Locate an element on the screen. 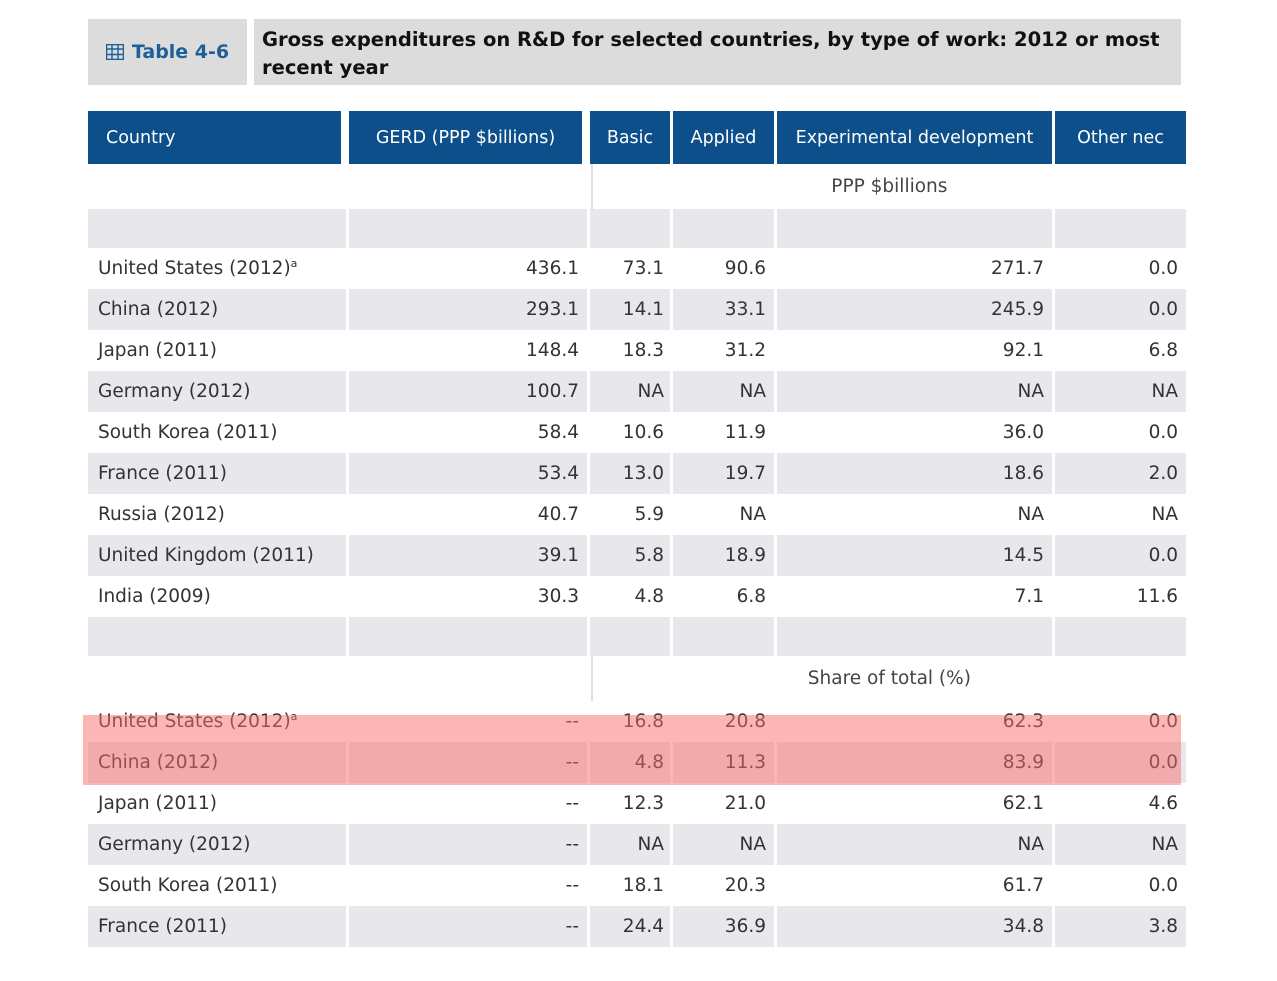 This screenshot has height=981, width=1277. country-cell: South Korea (2011) is located at coordinates (218, 432).